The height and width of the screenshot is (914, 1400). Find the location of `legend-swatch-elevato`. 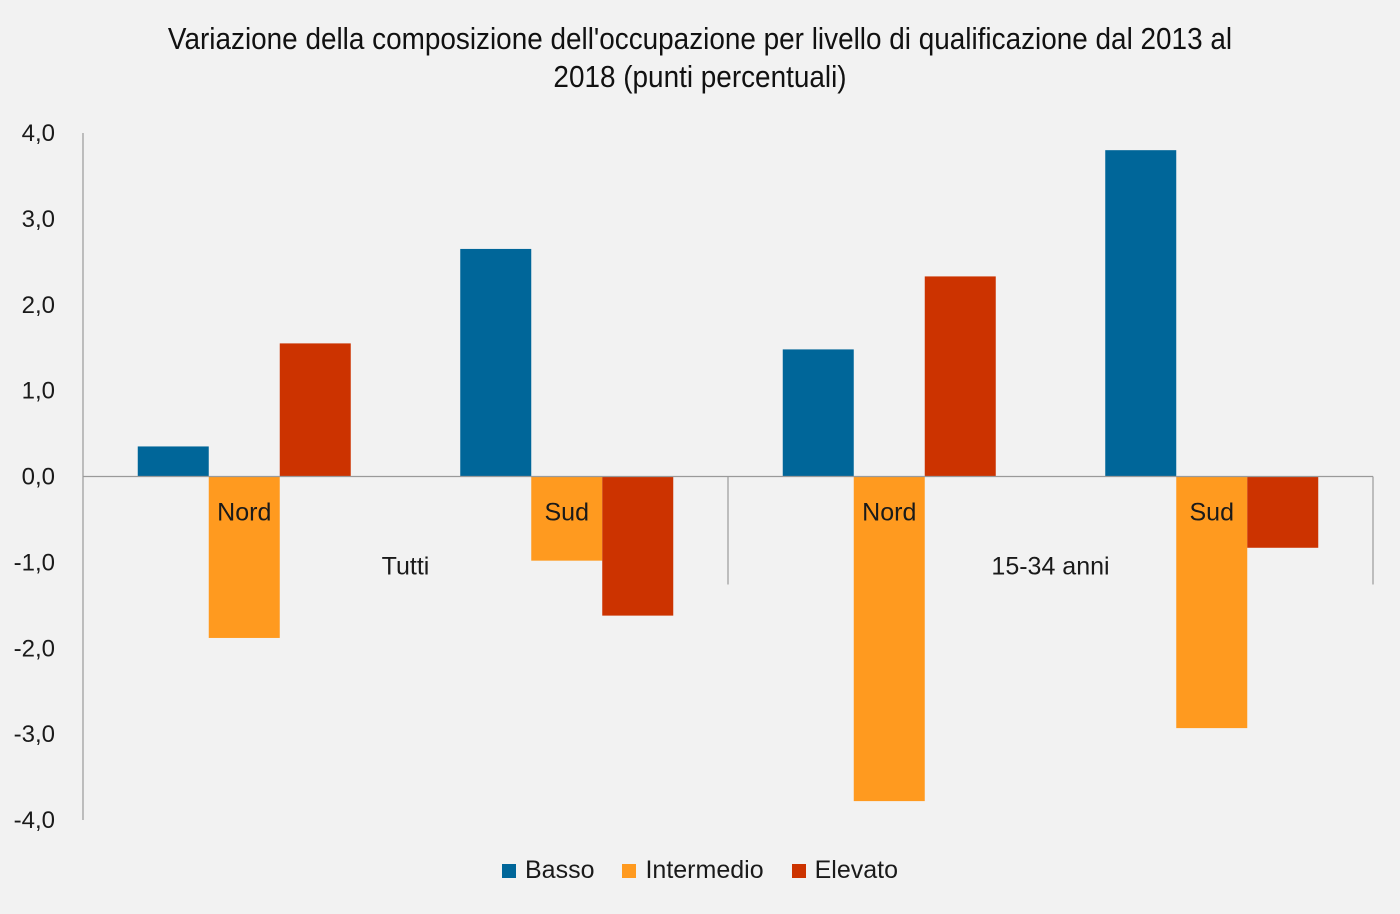

legend-swatch-elevato is located at coordinates (798, 870).